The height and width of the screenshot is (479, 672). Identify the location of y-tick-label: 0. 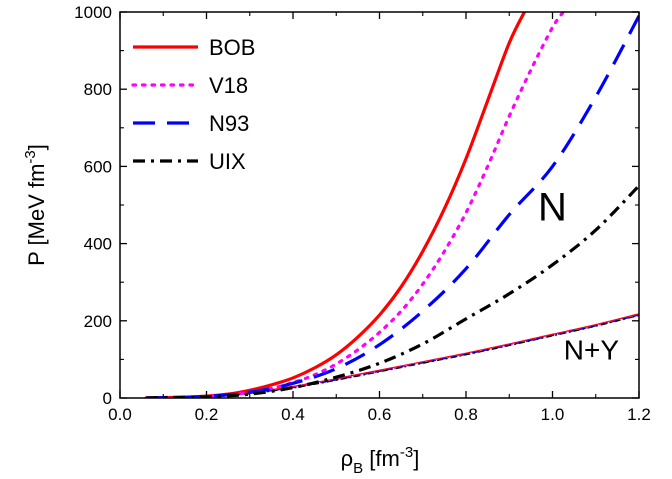
(107, 398).